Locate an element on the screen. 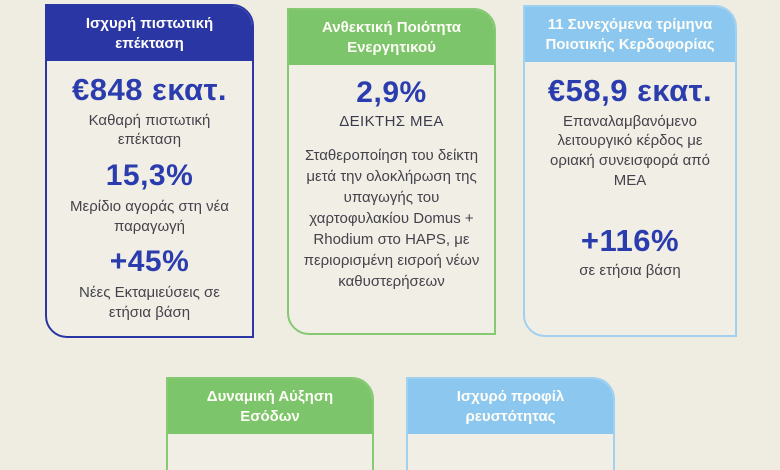 This screenshot has height=470, width=780. card-asset-quality-title: Ανθεκτική Ποιότητα Ενεργητικού is located at coordinates (391, 37).